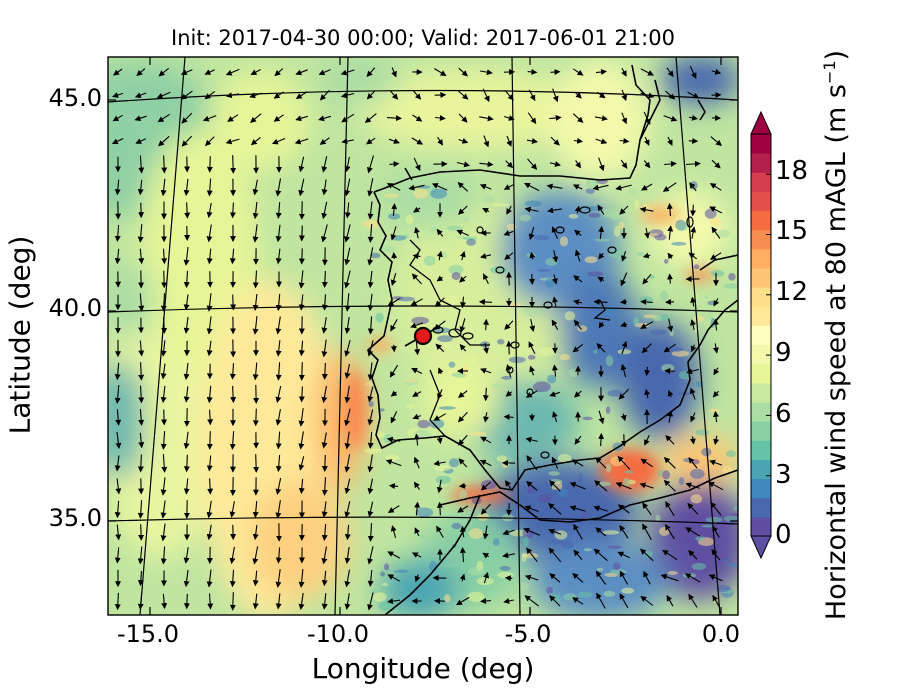  I want to click on station-marker, so click(422, 336).